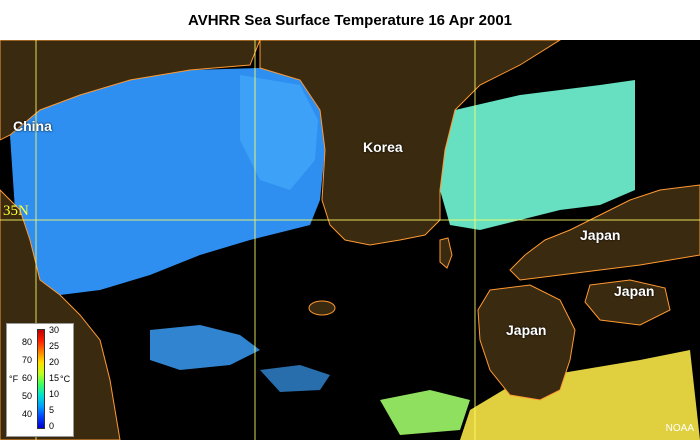 This screenshot has width=700, height=440. I want to click on label-korea: Korea, so click(383, 147).